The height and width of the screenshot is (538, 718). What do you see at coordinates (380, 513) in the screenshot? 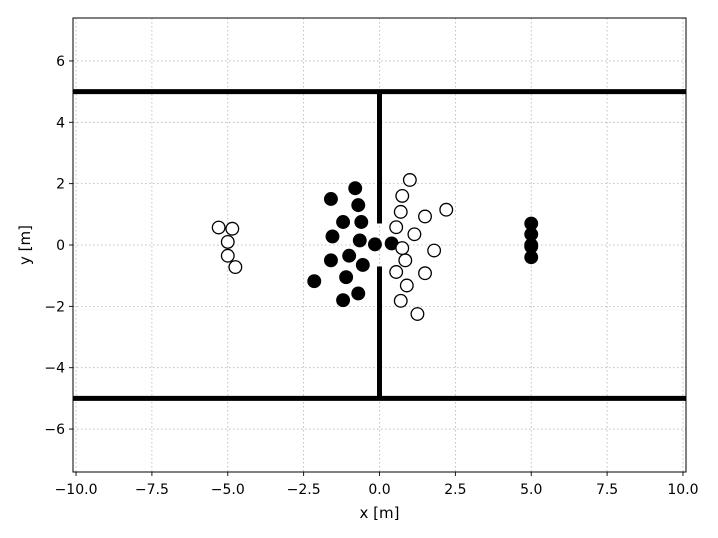
I see `x-axis-label: x [m]` at bounding box center [380, 513].